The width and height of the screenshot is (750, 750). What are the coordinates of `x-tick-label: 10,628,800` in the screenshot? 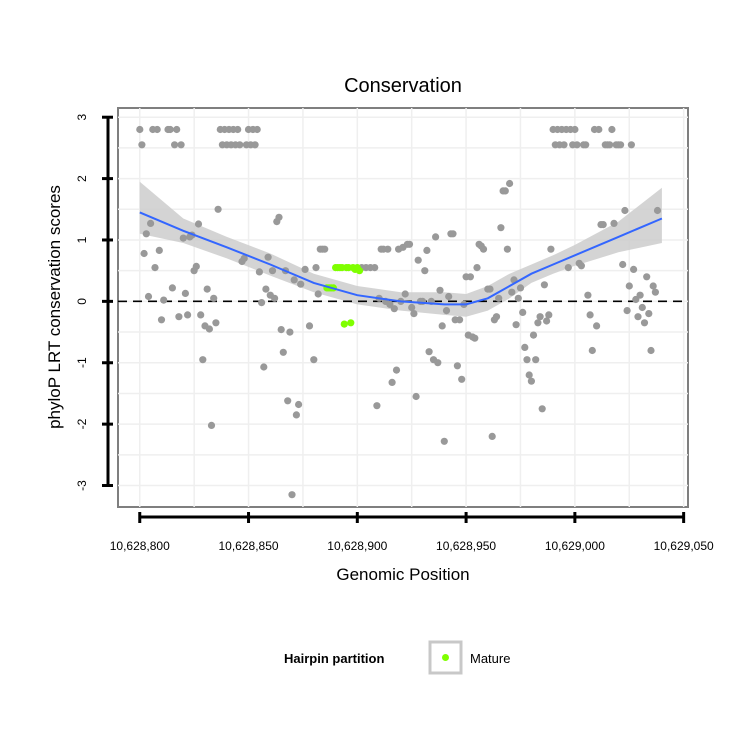 It's located at (140, 546).